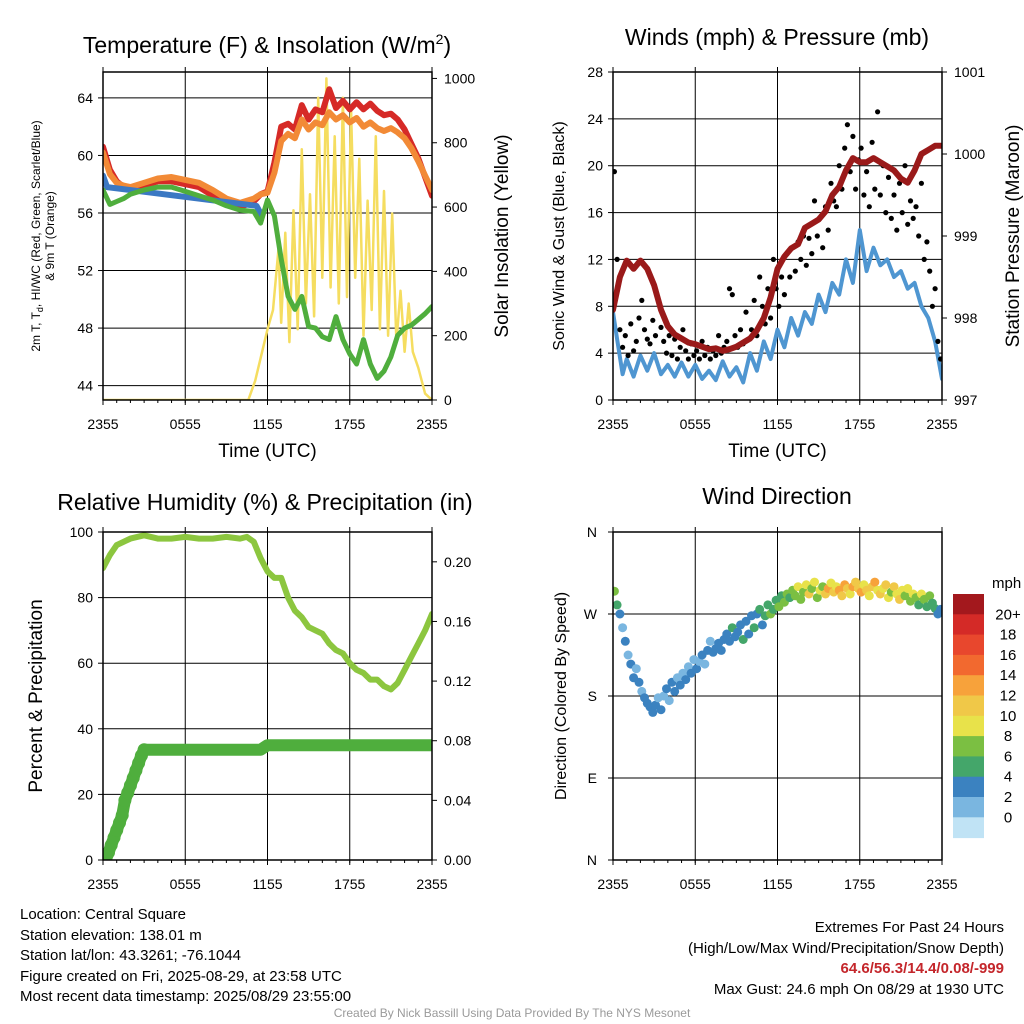  I want to click on legend-label: 16, so click(1008, 655).